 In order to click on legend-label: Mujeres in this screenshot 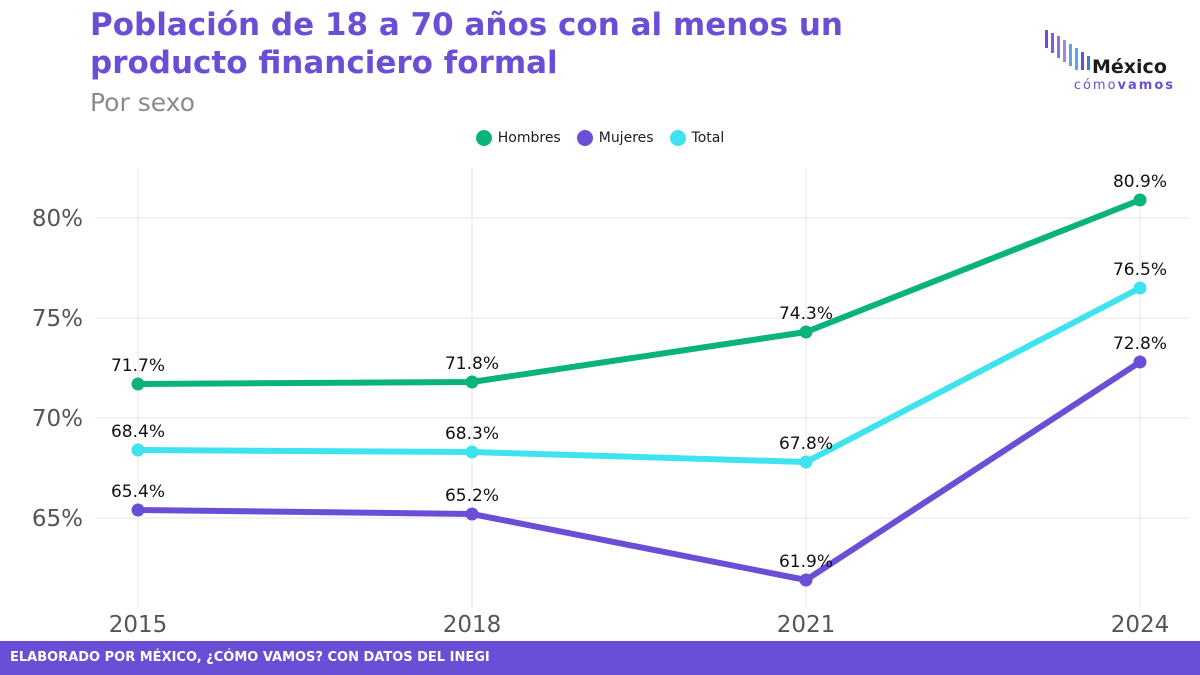, I will do `click(626, 138)`.